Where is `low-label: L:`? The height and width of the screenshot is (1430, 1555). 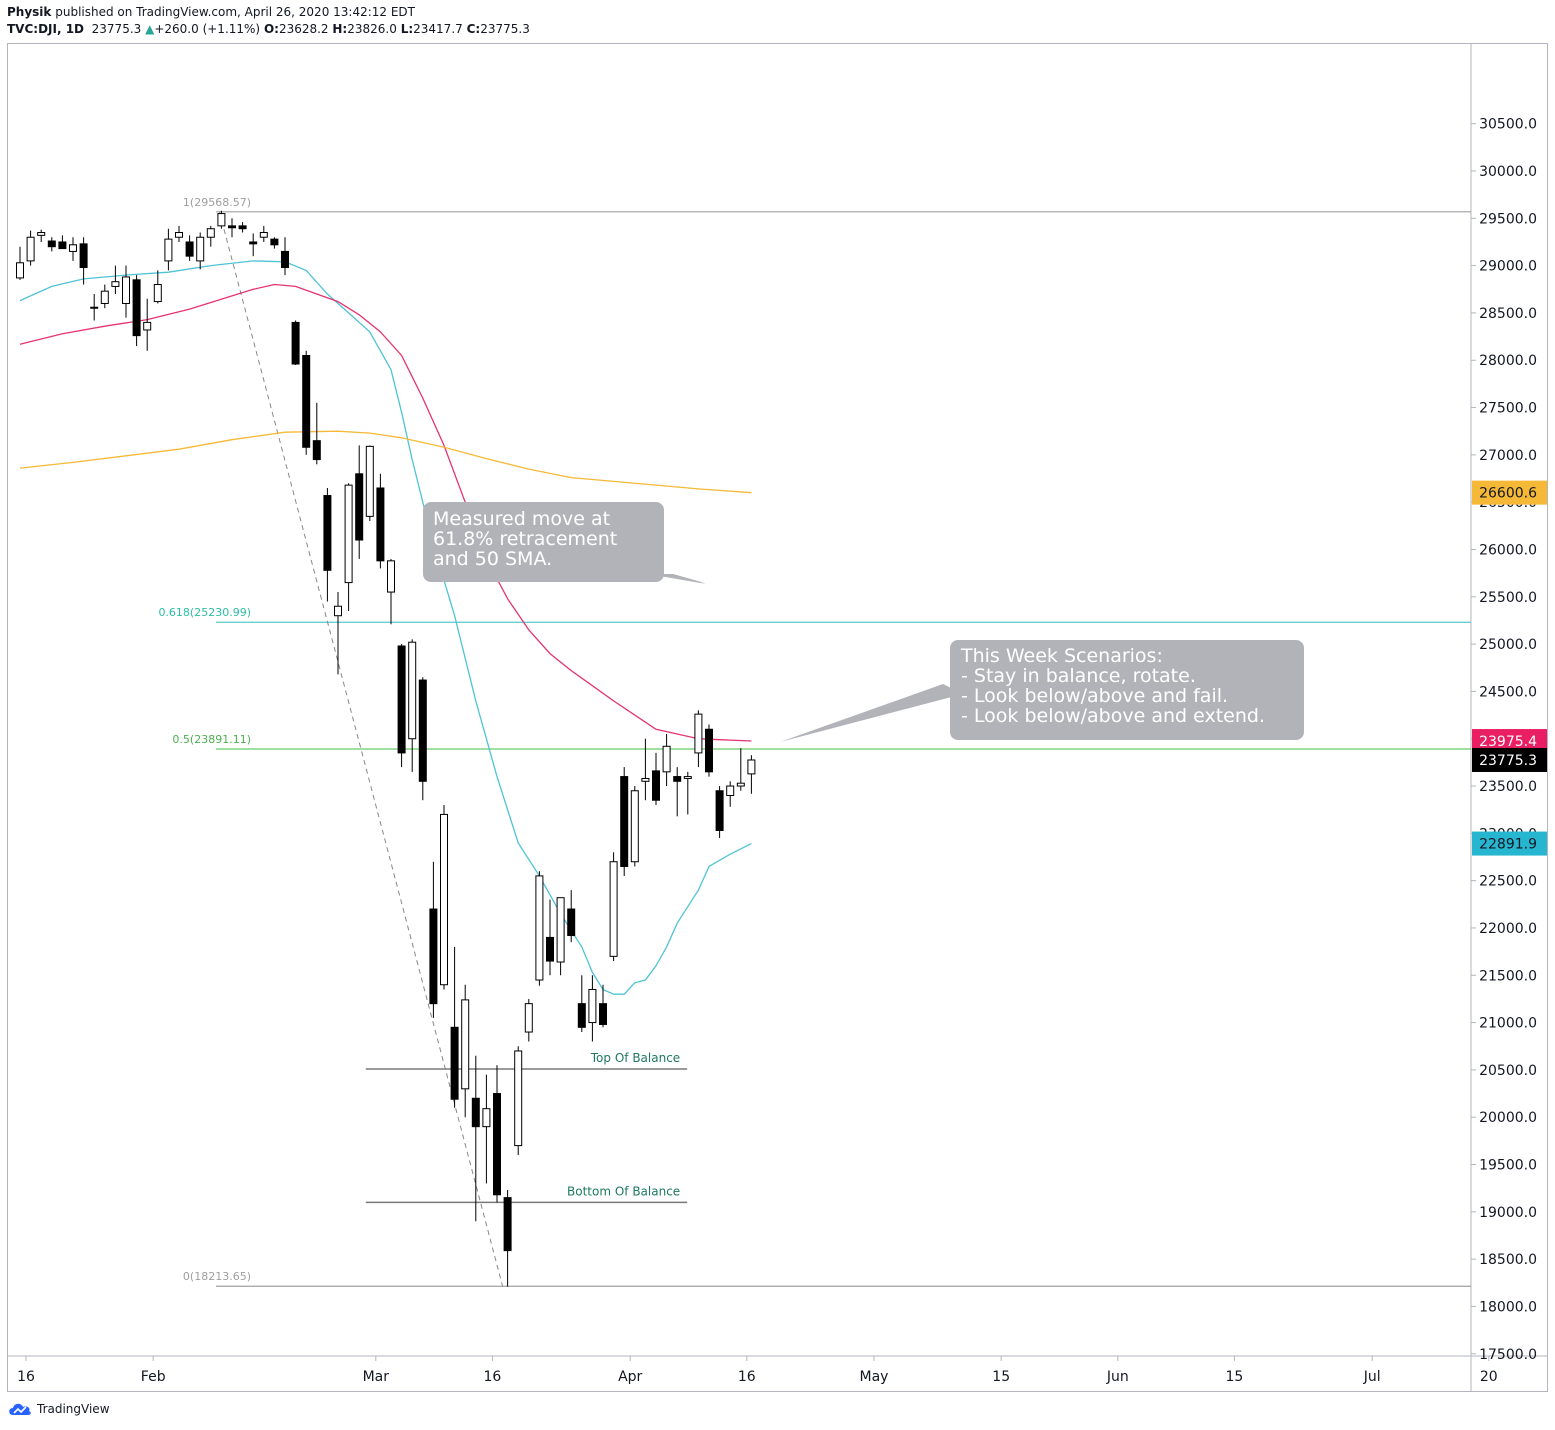 low-label: L: is located at coordinates (407, 29).